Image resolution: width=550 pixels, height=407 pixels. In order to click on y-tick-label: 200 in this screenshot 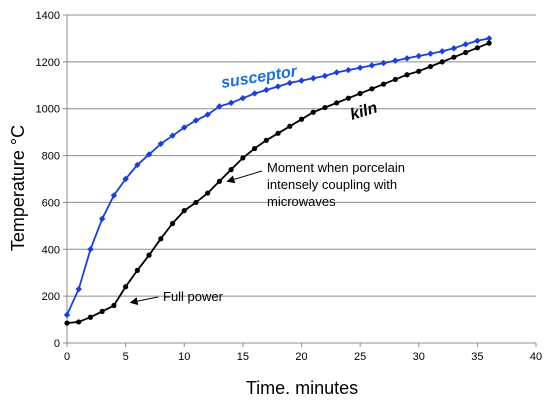, I will do `click(51, 297)`.